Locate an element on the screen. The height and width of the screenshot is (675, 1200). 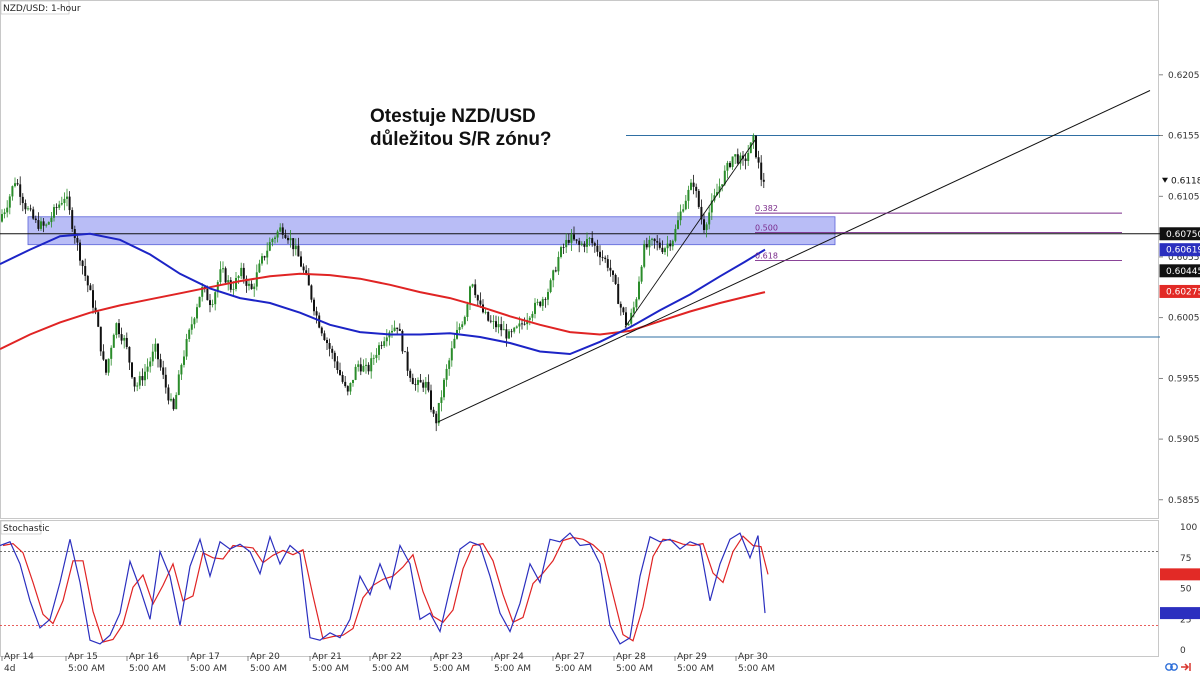
price-badge is located at coordinates (1179, 181).